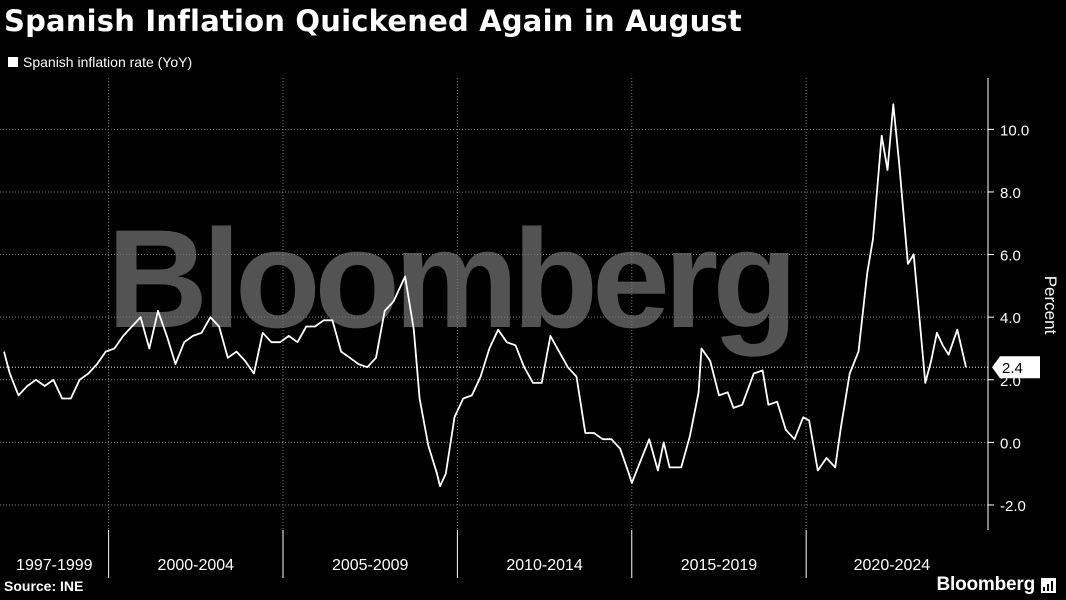 Image resolution: width=1066 pixels, height=600 pixels. Describe the element at coordinates (1010, 443) in the screenshot. I see `y-tick-label: 0.0` at that location.